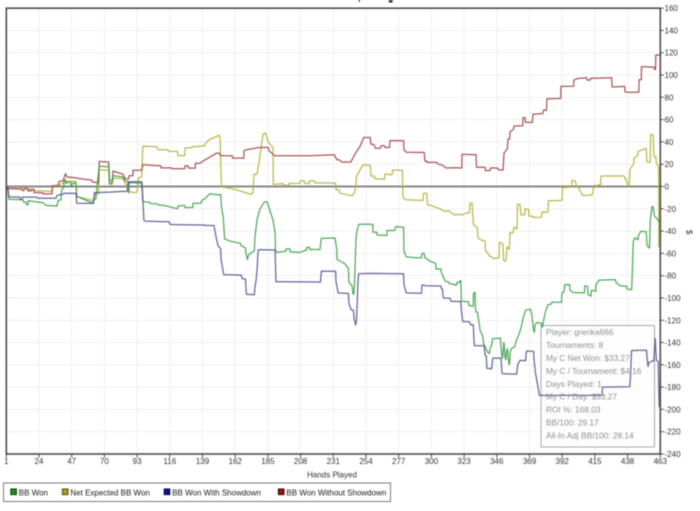  Describe the element at coordinates (575, 345) in the screenshot. I see `svg-text: Tournaments: 8` at that location.